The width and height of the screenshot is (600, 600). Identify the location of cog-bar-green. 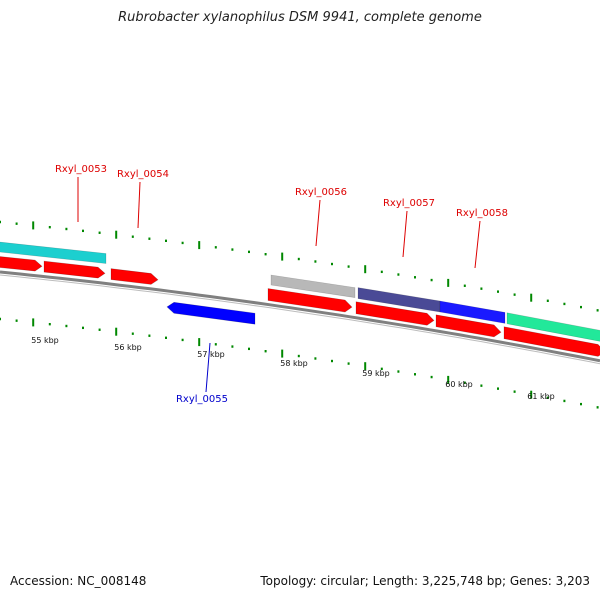
(553, 327).